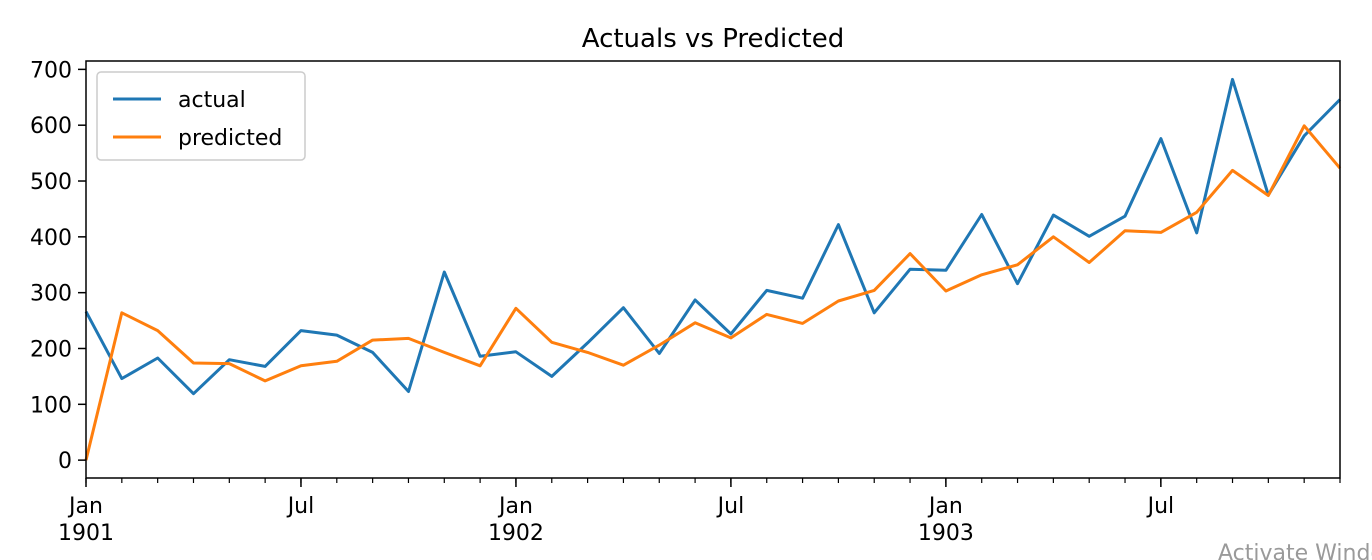 Image resolution: width=1372 pixels, height=560 pixels. Describe the element at coordinates (86, 533) in the screenshot. I see `x-tick-year-label: 1901` at that location.